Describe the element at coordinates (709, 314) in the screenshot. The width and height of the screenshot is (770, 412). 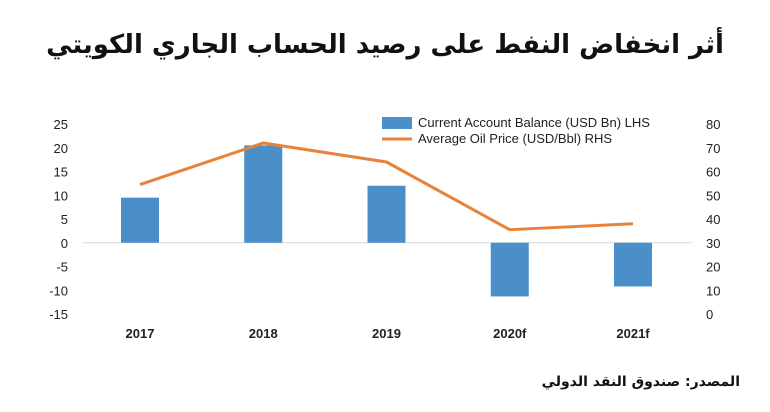
I see `right-tick-label: 0` at that location.